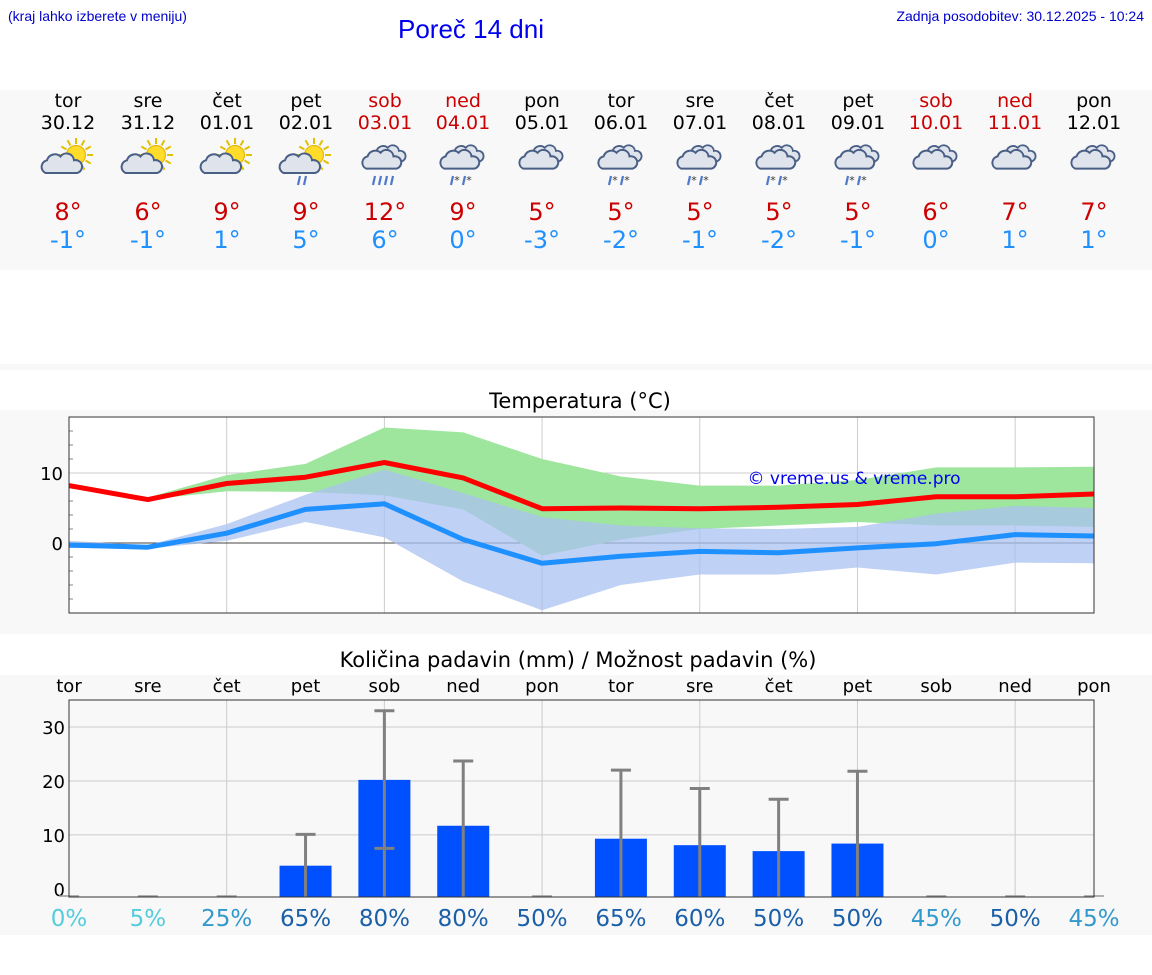 This screenshot has height=975, width=1152. I want to click on separator, so click(576, 367).